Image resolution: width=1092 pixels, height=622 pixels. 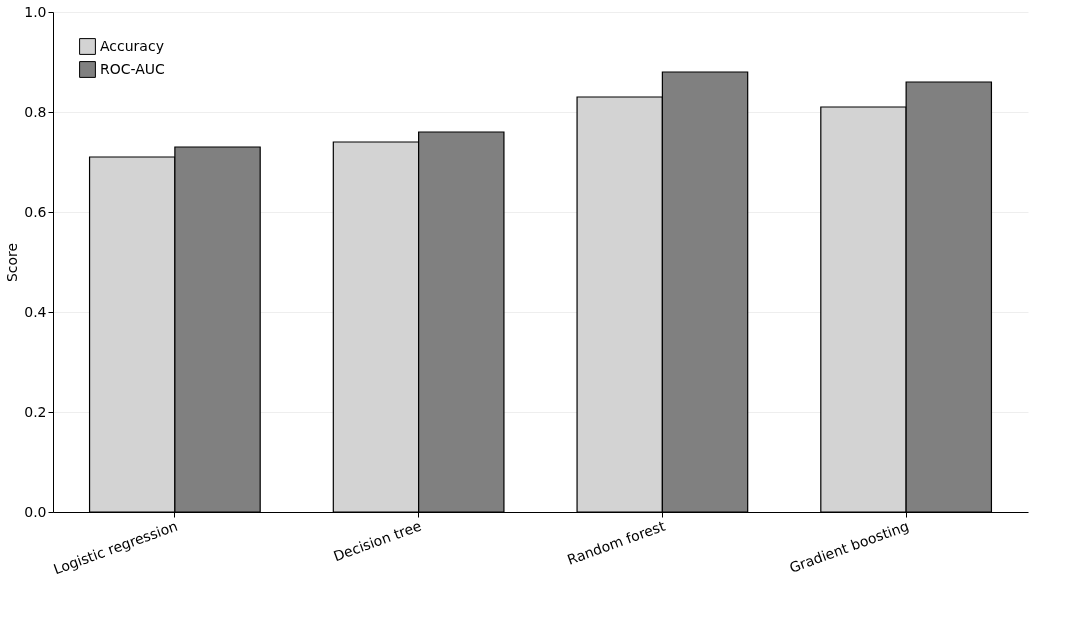 What do you see at coordinates (132, 45) in the screenshot?
I see `legend-label: Accuracy` at bounding box center [132, 45].